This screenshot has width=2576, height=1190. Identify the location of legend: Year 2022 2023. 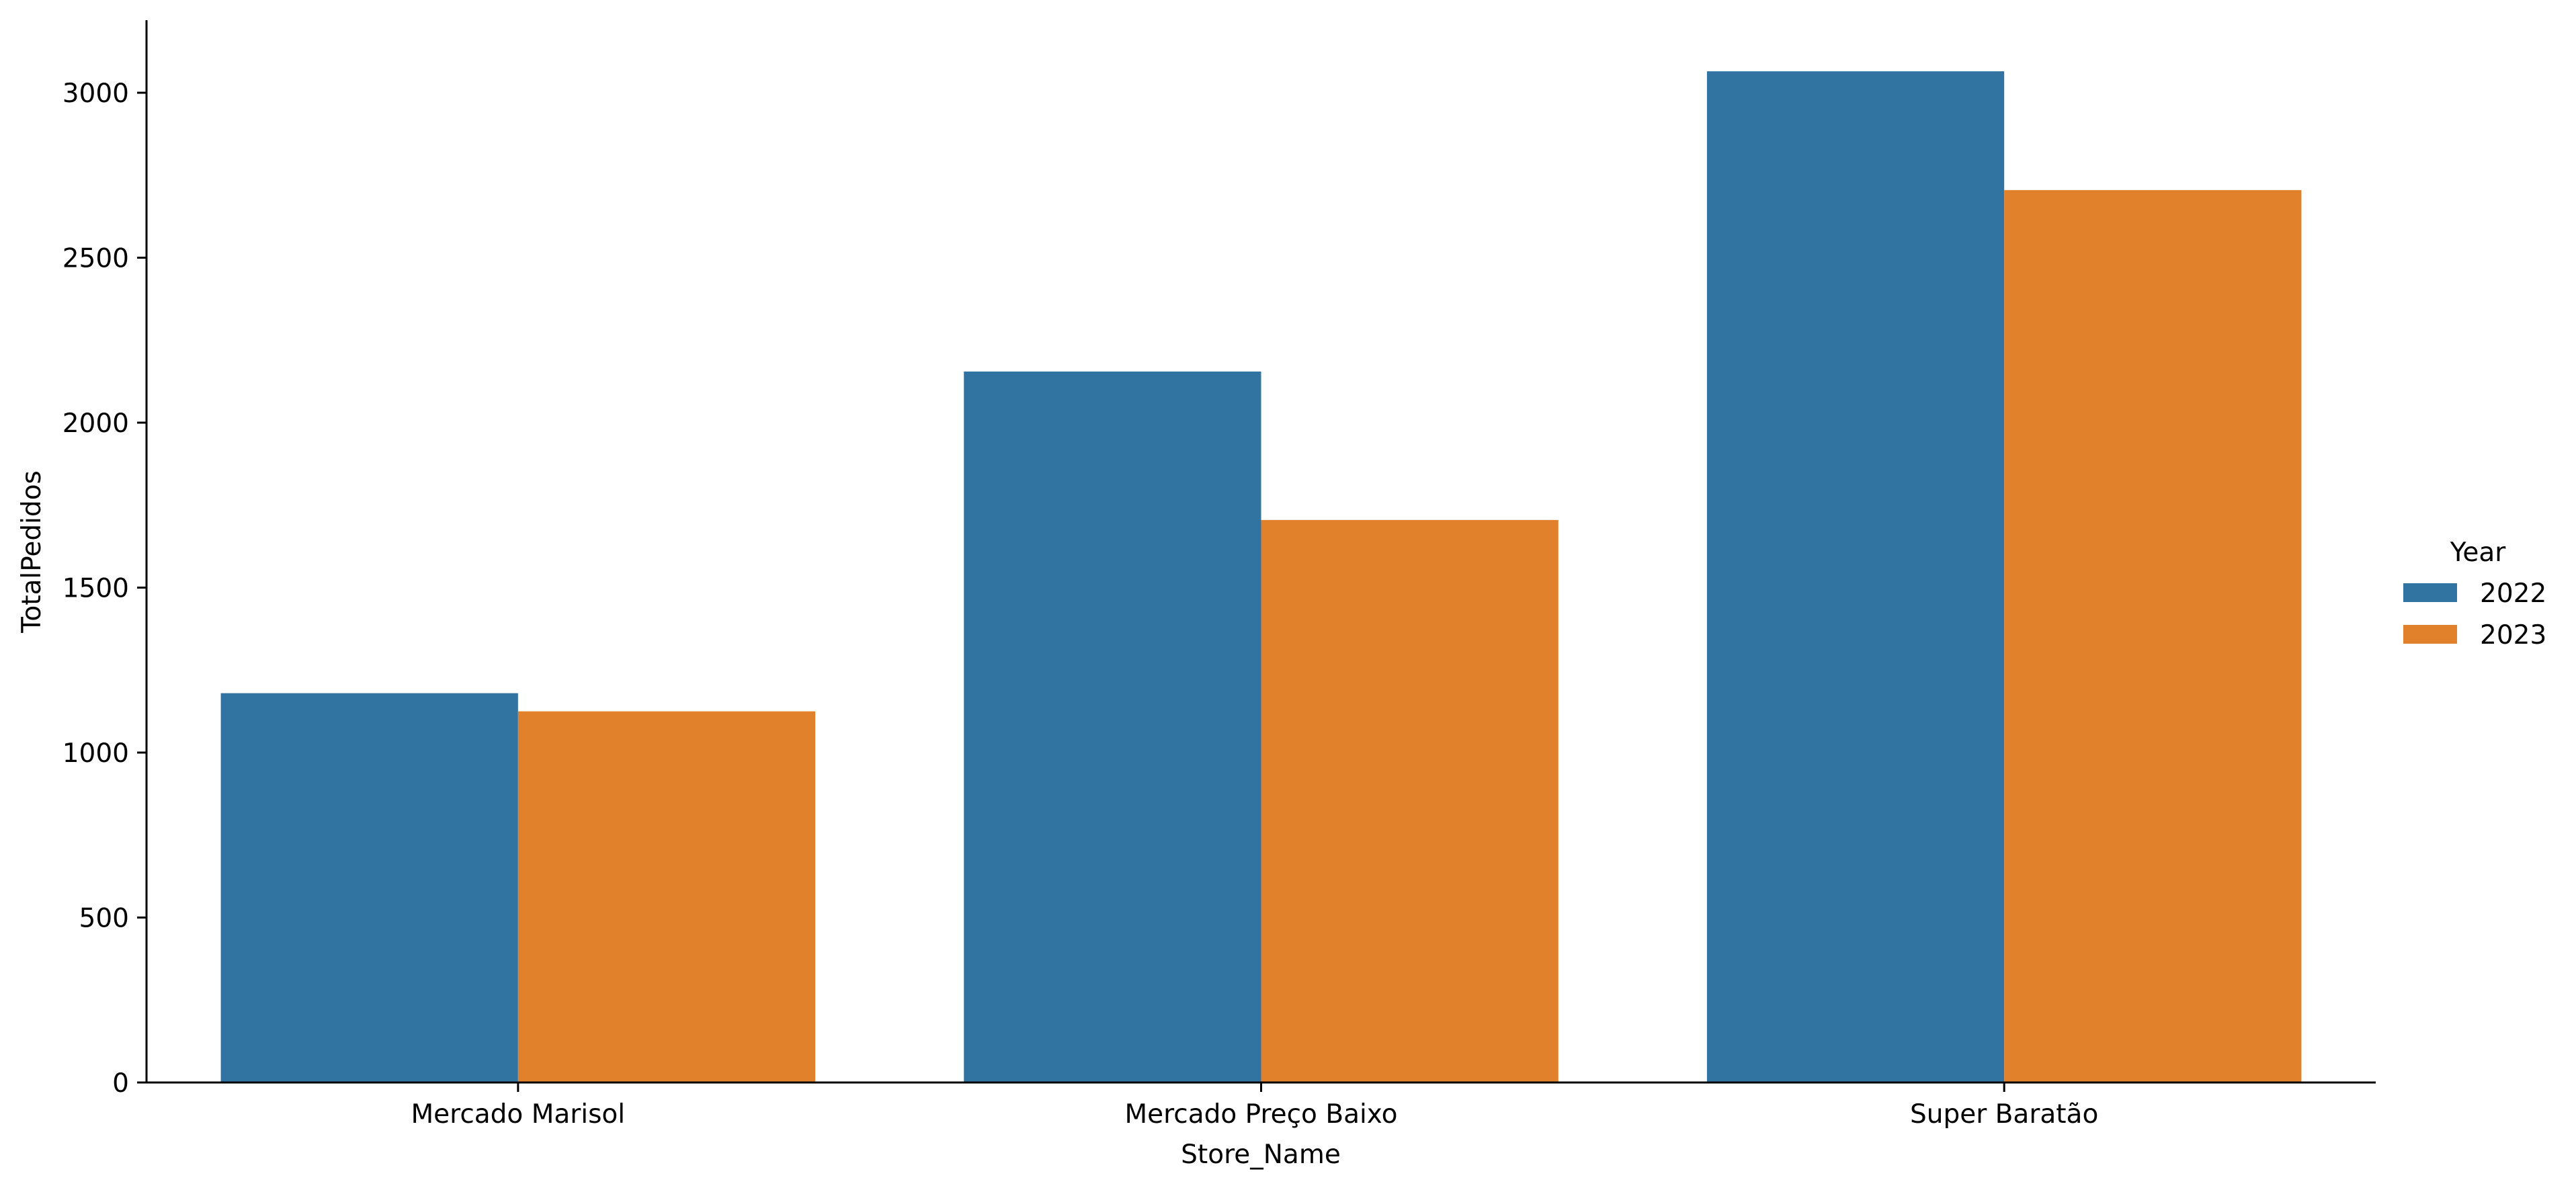
(2474, 594).